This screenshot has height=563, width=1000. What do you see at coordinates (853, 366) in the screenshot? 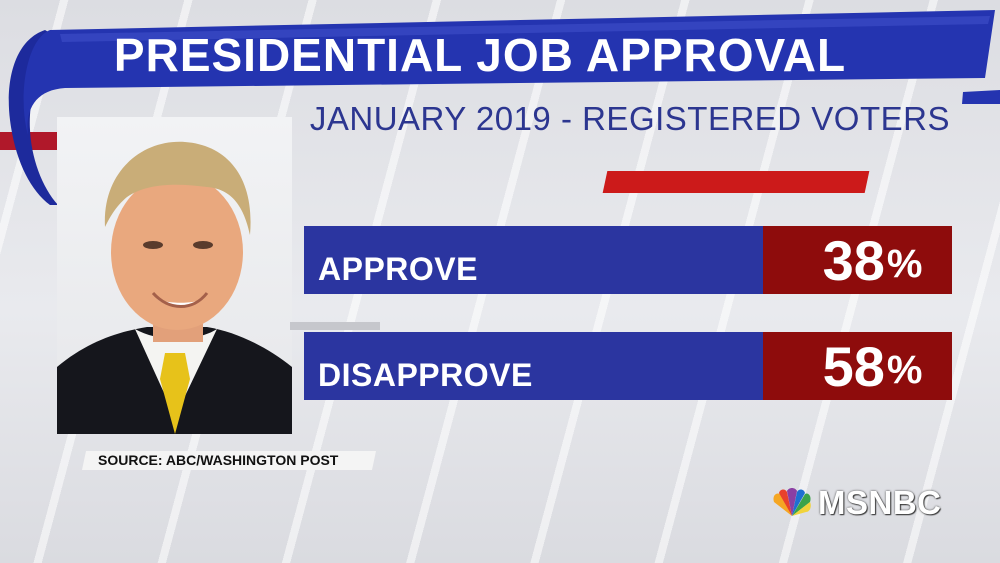
I see `value-disapprove: 58` at bounding box center [853, 366].